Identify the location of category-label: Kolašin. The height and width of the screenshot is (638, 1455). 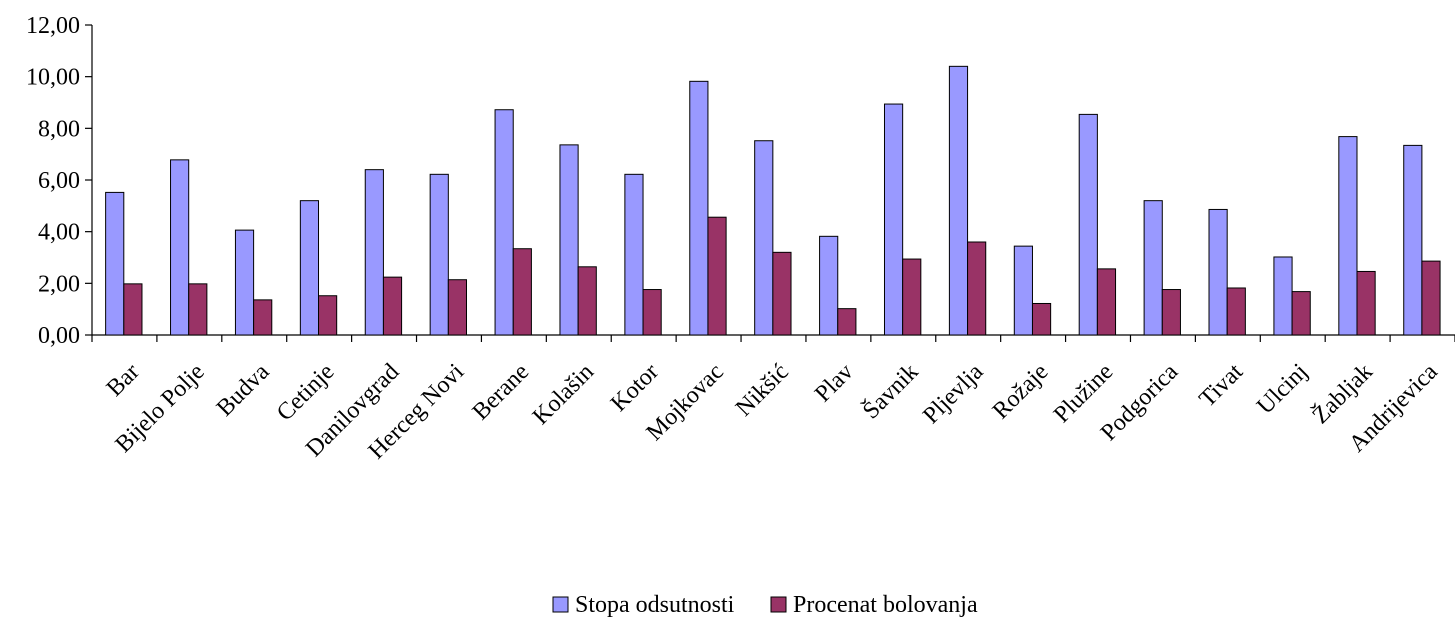
(563, 394).